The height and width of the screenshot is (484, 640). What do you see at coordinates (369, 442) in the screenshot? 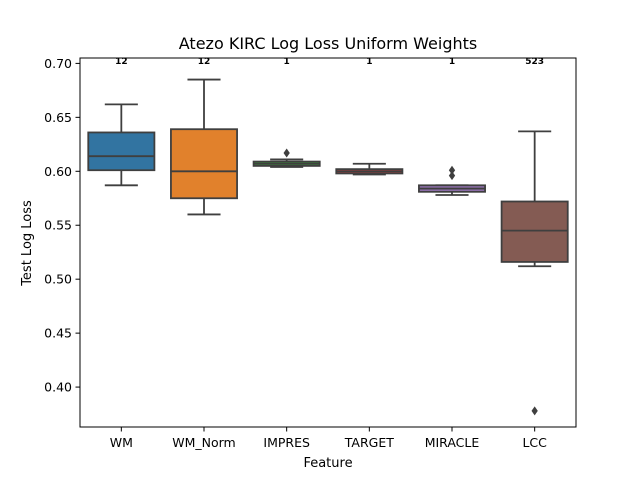
I see `x-tick-label: TARGET` at bounding box center [369, 442].